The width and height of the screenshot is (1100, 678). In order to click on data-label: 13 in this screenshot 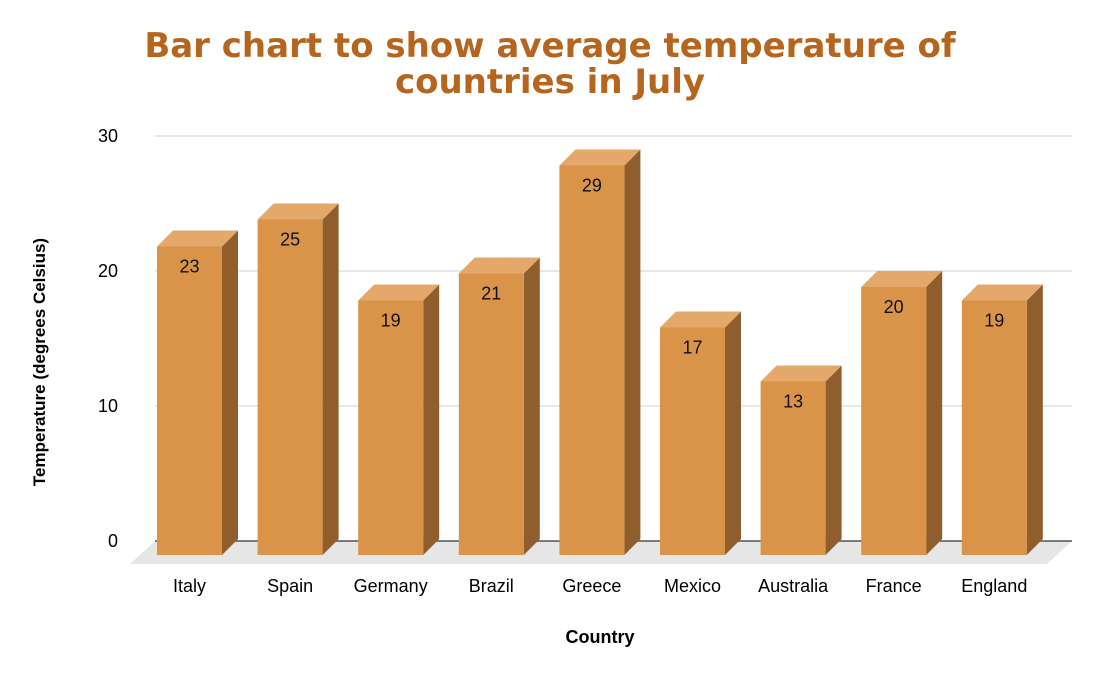, I will do `click(793, 402)`.